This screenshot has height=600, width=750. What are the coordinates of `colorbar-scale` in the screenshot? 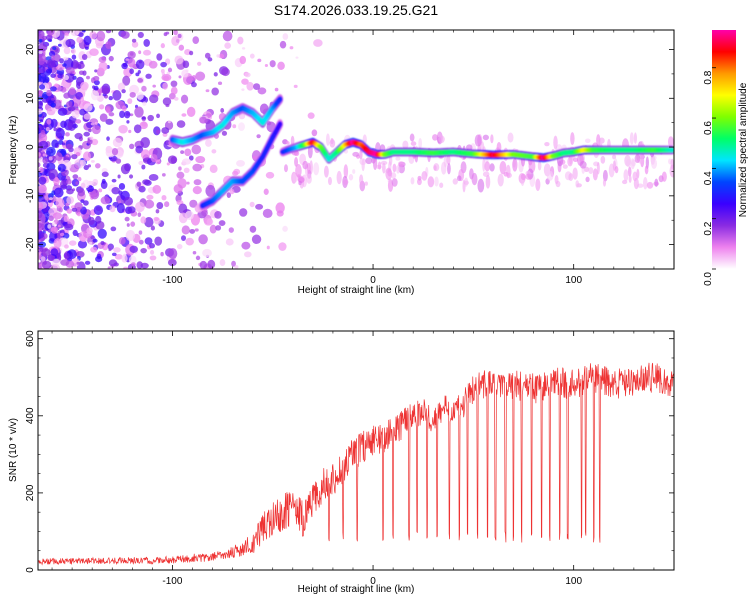 It's located at (724, 149).